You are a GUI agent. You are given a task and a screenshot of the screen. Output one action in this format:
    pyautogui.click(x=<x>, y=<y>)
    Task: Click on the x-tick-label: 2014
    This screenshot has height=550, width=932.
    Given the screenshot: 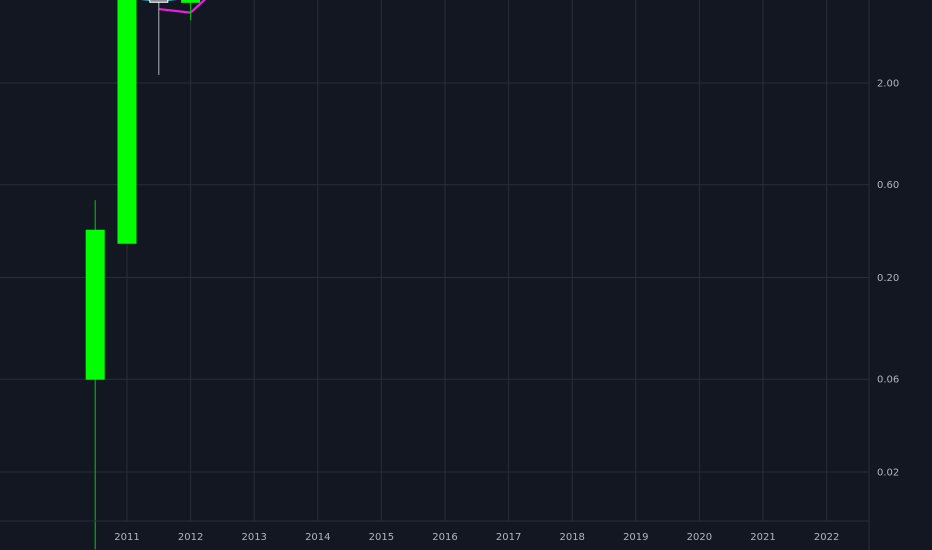 What is the action you would take?
    pyautogui.click(x=317, y=537)
    